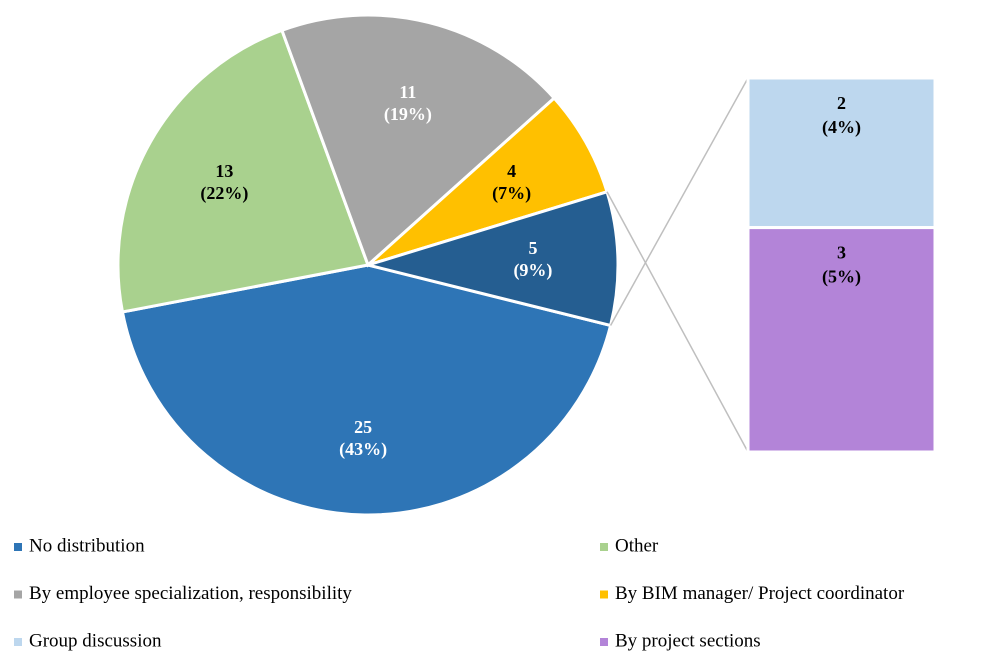 The height and width of the screenshot is (653, 992). I want to click on slice-value-label: 4, so click(511, 171).